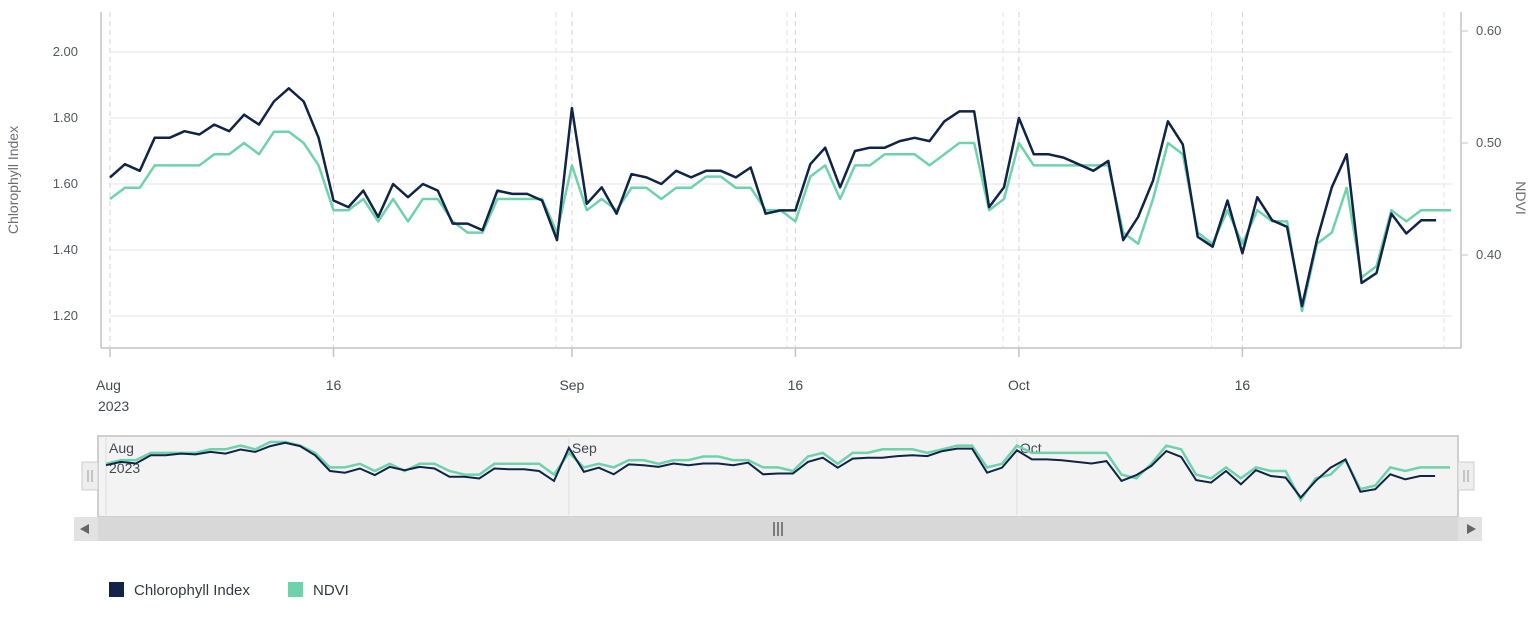 The width and height of the screenshot is (1536, 622). What do you see at coordinates (1488, 142) in the screenshot?
I see `y-right-tick-label: 0.50` at bounding box center [1488, 142].